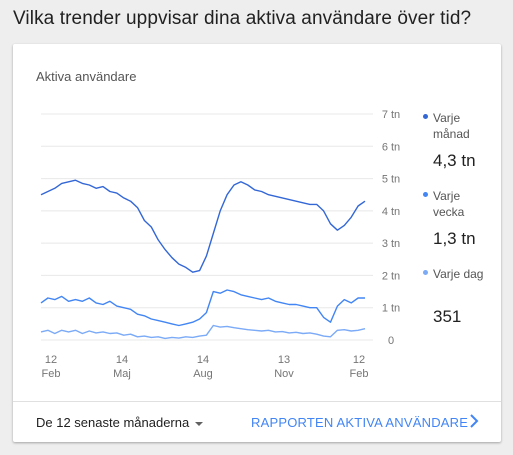 The height and width of the screenshot is (455, 513). Describe the element at coordinates (454, 160) in the screenshot. I see `legend-value: 4,3 tn` at that location.